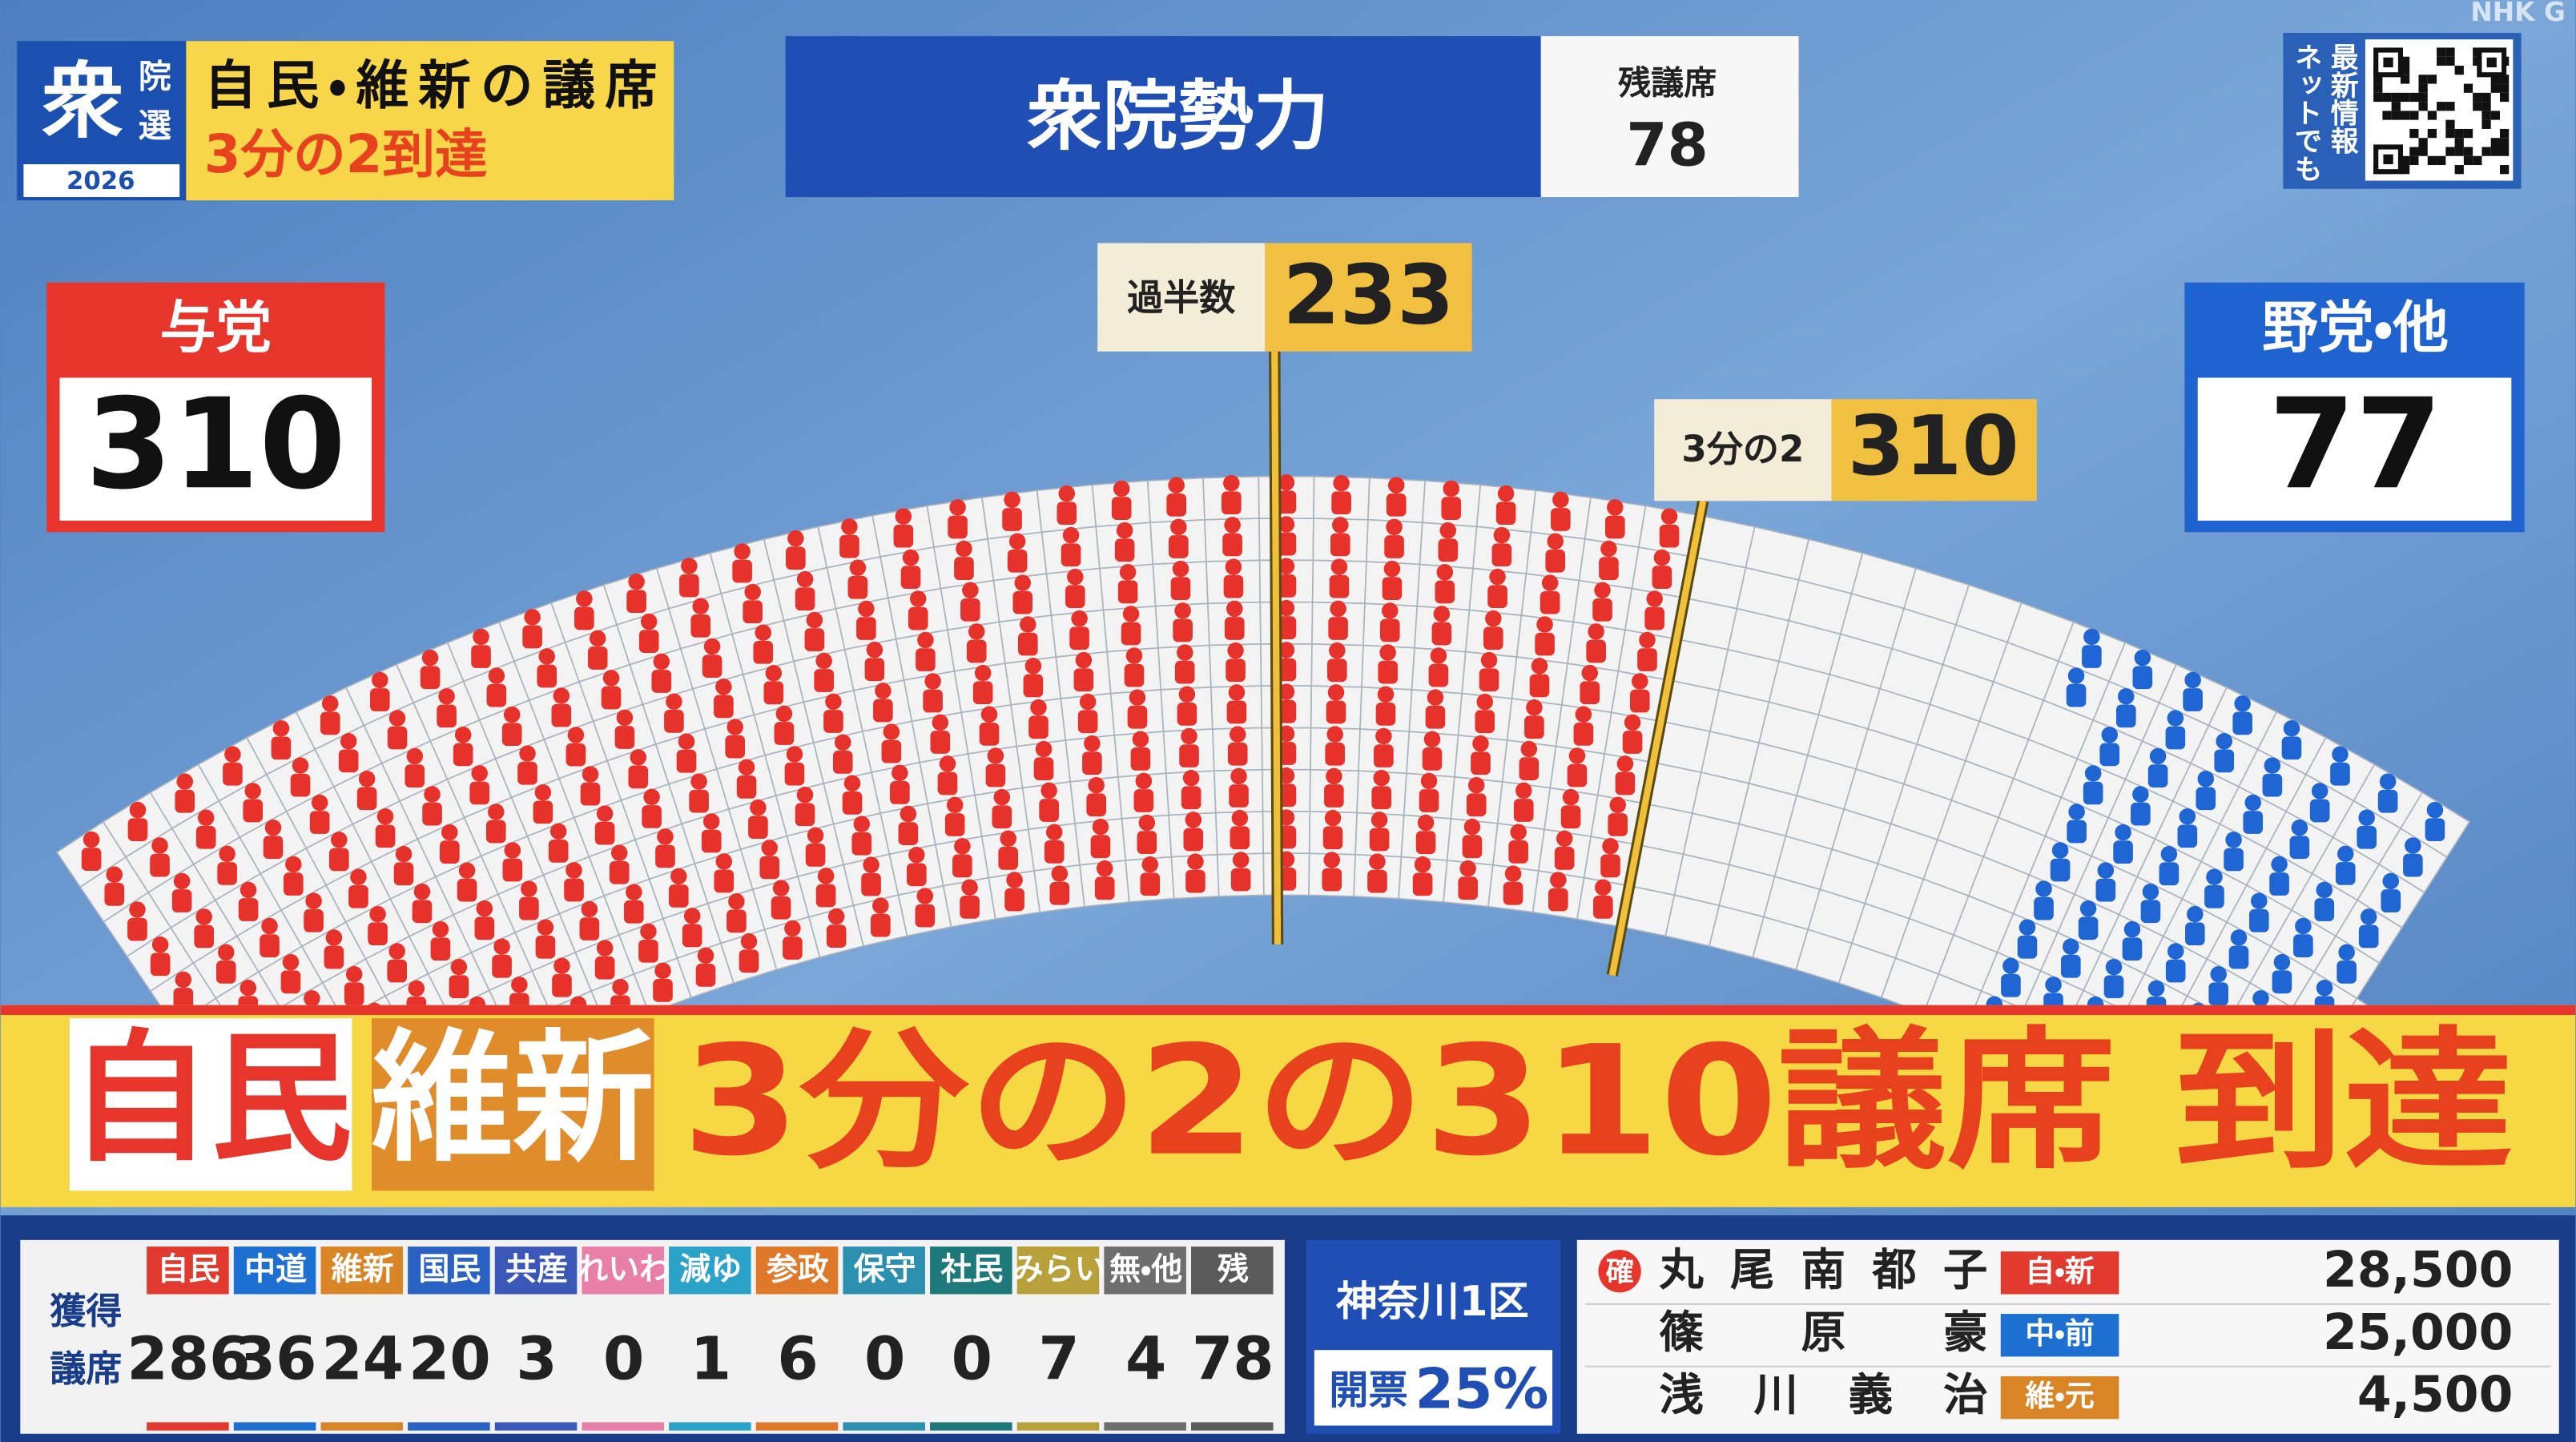  I want to click on badge-sub: 選, so click(155, 126).